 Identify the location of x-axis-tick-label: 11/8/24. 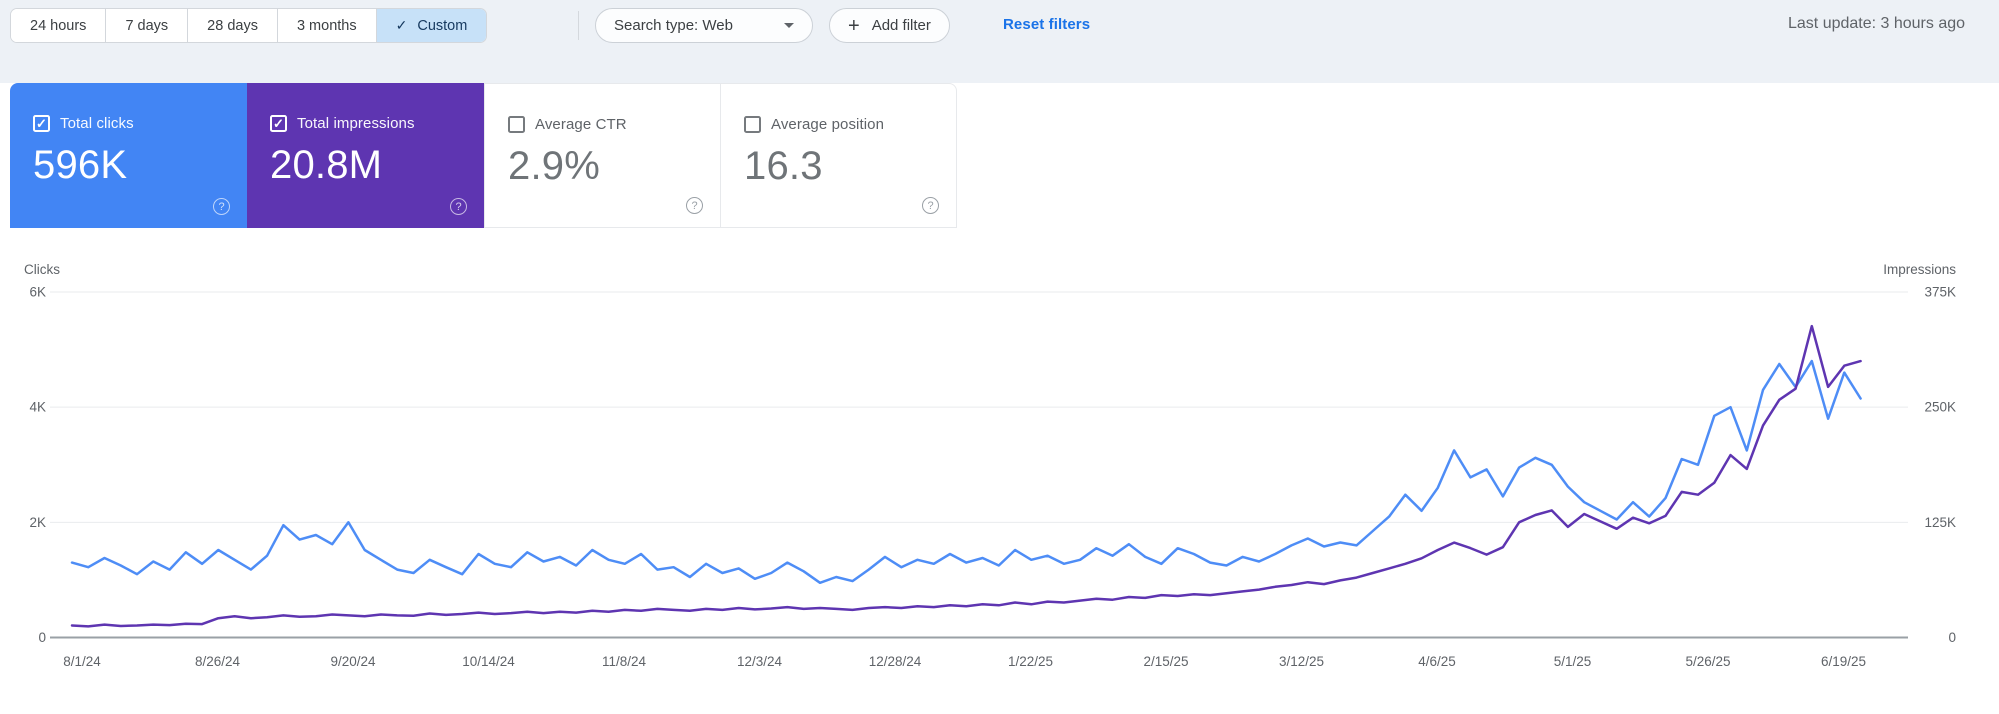
(624, 661).